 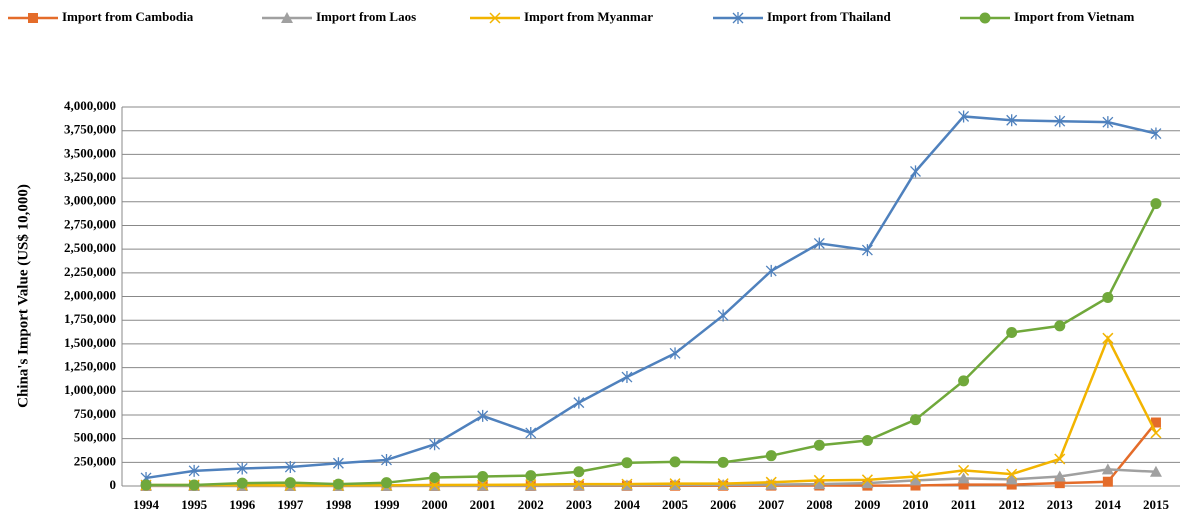 What do you see at coordinates (90, 105) in the screenshot?
I see `y-tick-label: 4,000,000` at bounding box center [90, 105].